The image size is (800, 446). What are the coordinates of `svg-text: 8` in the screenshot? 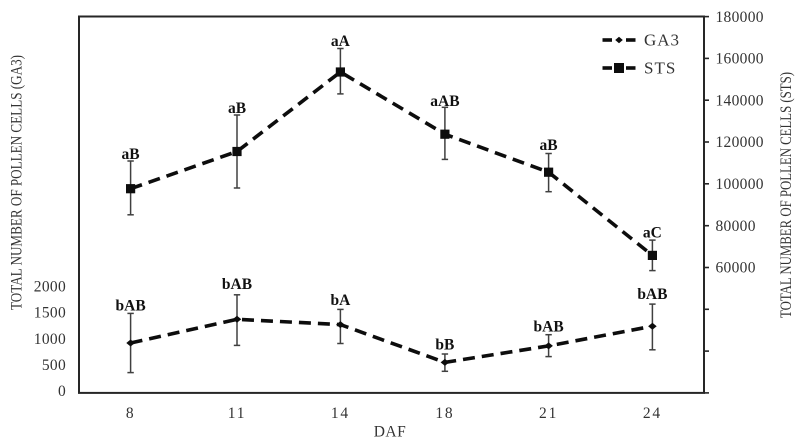 It's located at (131, 413).